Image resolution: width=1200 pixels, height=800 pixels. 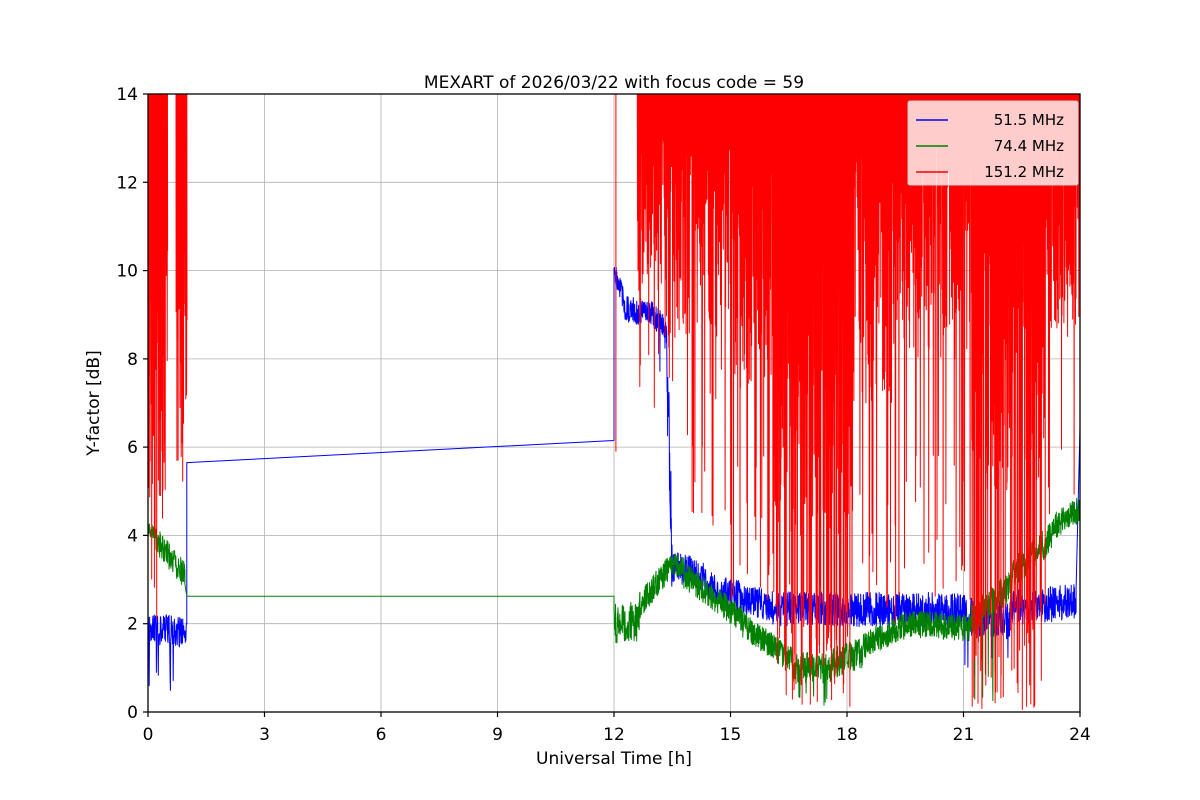 I want to click on legend-label-151-2-mhz: 151.2 MHz, so click(x=1024, y=172).